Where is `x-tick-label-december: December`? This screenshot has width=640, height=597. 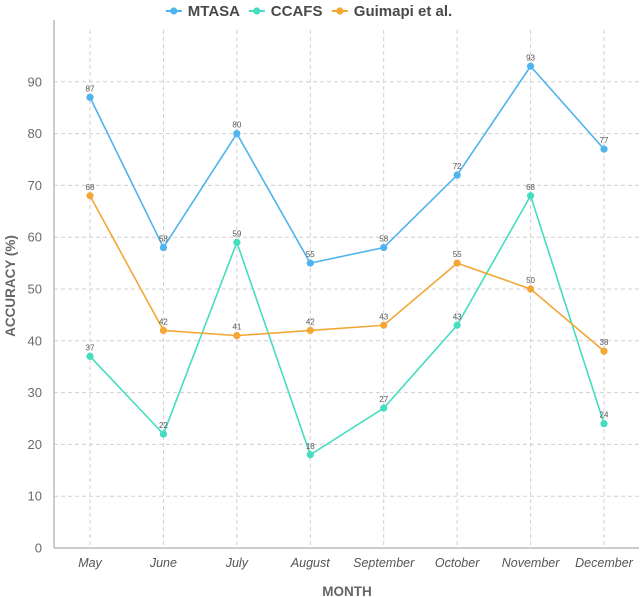
x-tick-label-december: December is located at coordinates (604, 563).